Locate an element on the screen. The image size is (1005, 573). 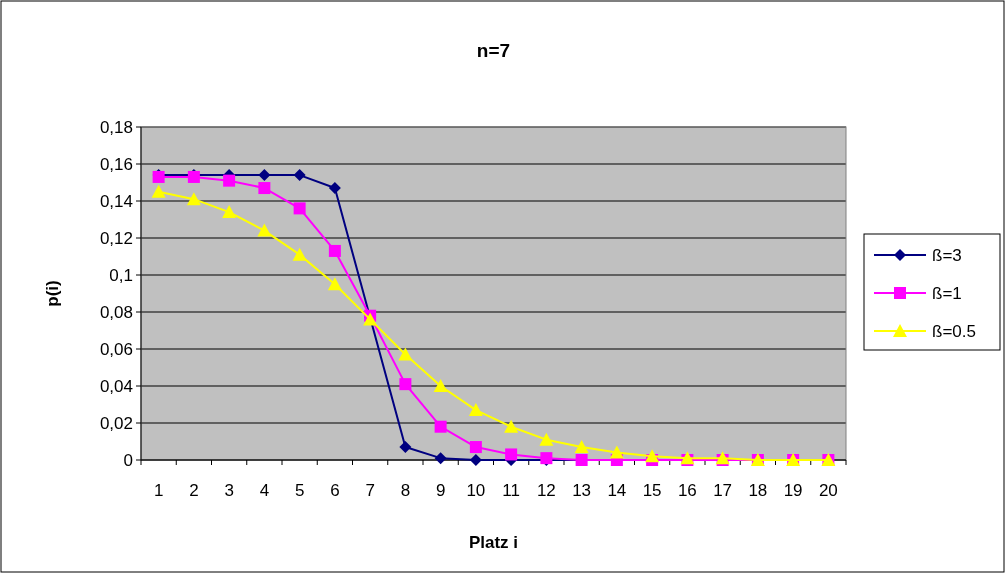
y-axis-title: p(i) is located at coordinates (52, 293).